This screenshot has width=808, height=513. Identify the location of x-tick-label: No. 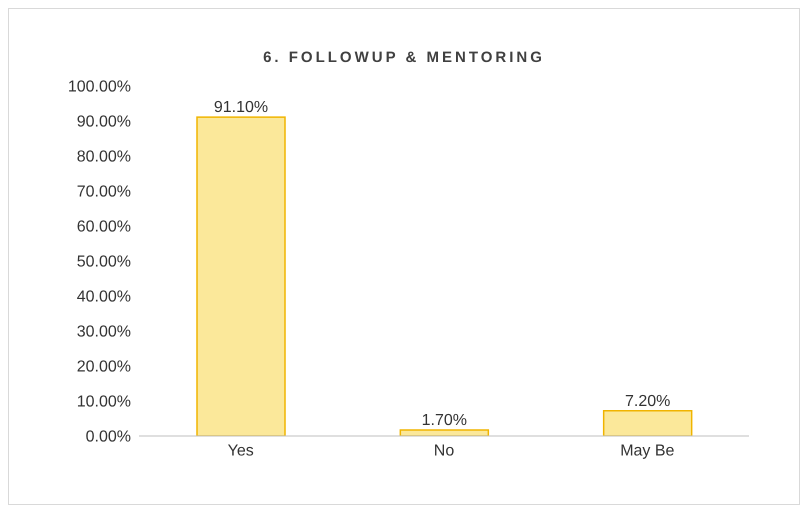
(444, 451).